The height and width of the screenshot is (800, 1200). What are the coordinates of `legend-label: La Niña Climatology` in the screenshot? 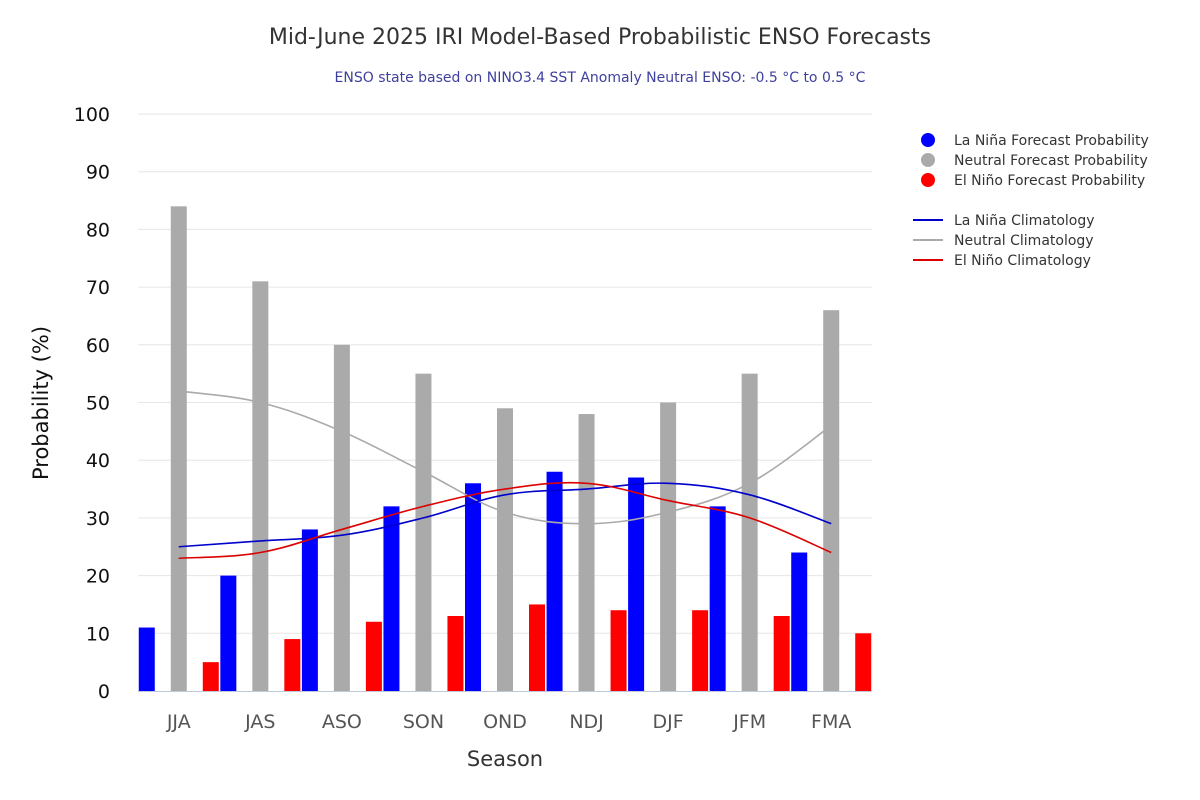 It's located at (1024, 221).